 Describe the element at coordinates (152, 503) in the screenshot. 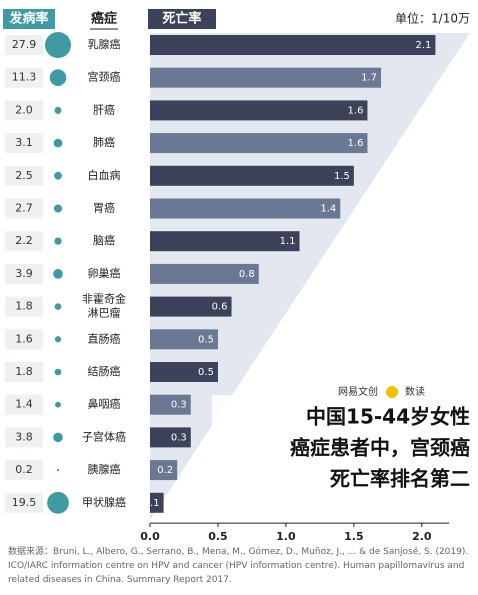

I see `bar-value: 0.1` at that location.